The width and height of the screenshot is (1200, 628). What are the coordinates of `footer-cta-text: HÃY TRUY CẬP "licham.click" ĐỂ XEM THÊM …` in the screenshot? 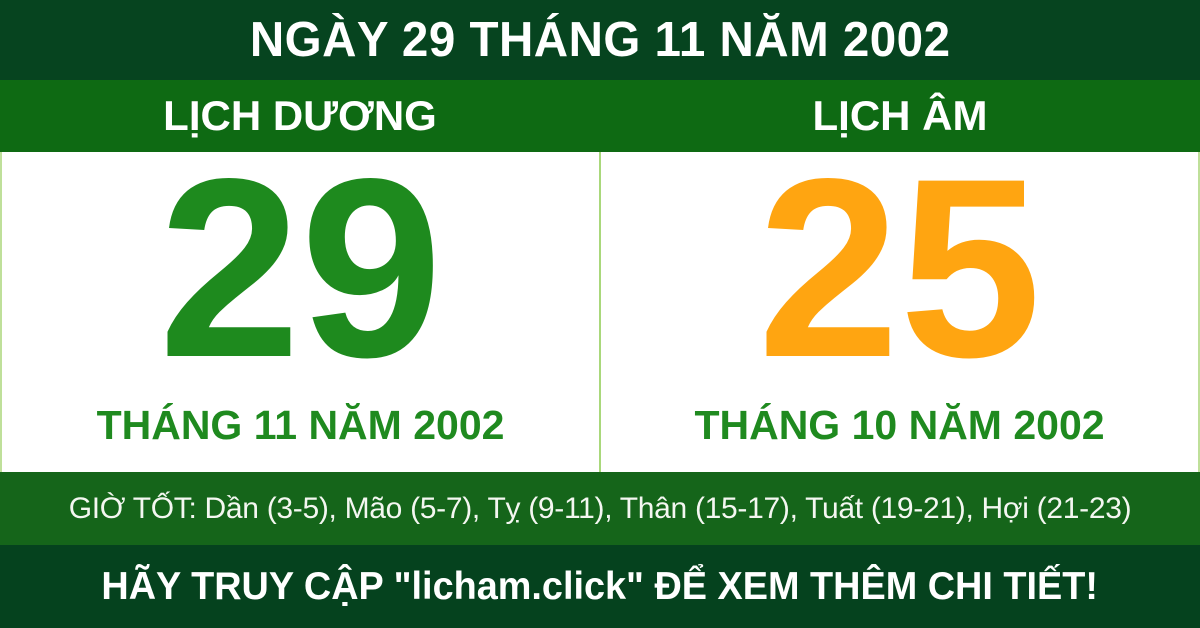 It's located at (600, 586).